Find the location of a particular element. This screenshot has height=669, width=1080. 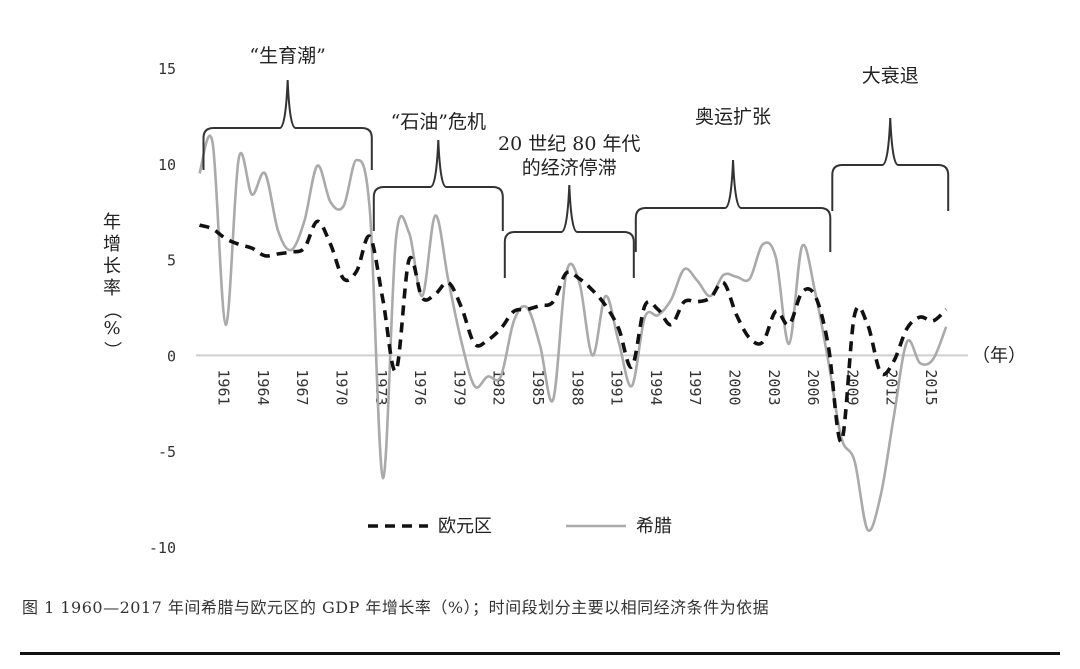

x-tick-label: 1982 is located at coordinates (499, 387).